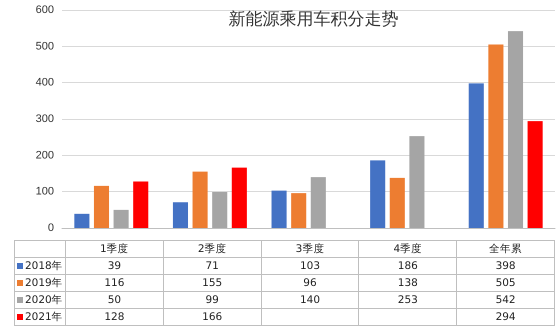 Image resolution: width=560 pixels, height=335 pixels. What do you see at coordinates (310, 249) in the screenshot?
I see `x-tick-label: 3季度` at bounding box center [310, 249].